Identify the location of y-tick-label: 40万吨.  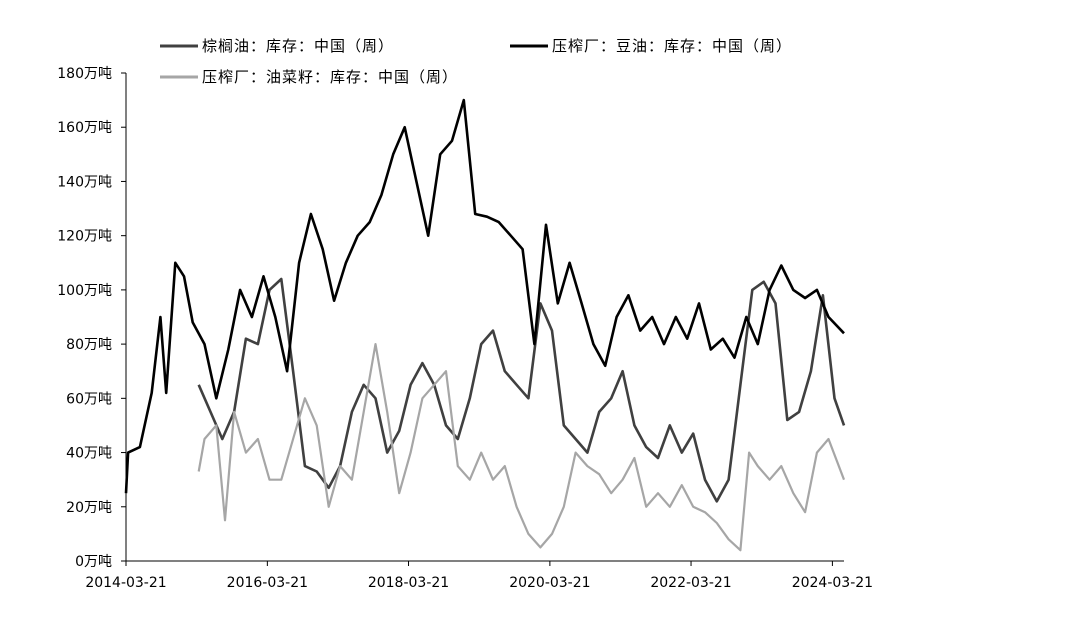
(89, 454).